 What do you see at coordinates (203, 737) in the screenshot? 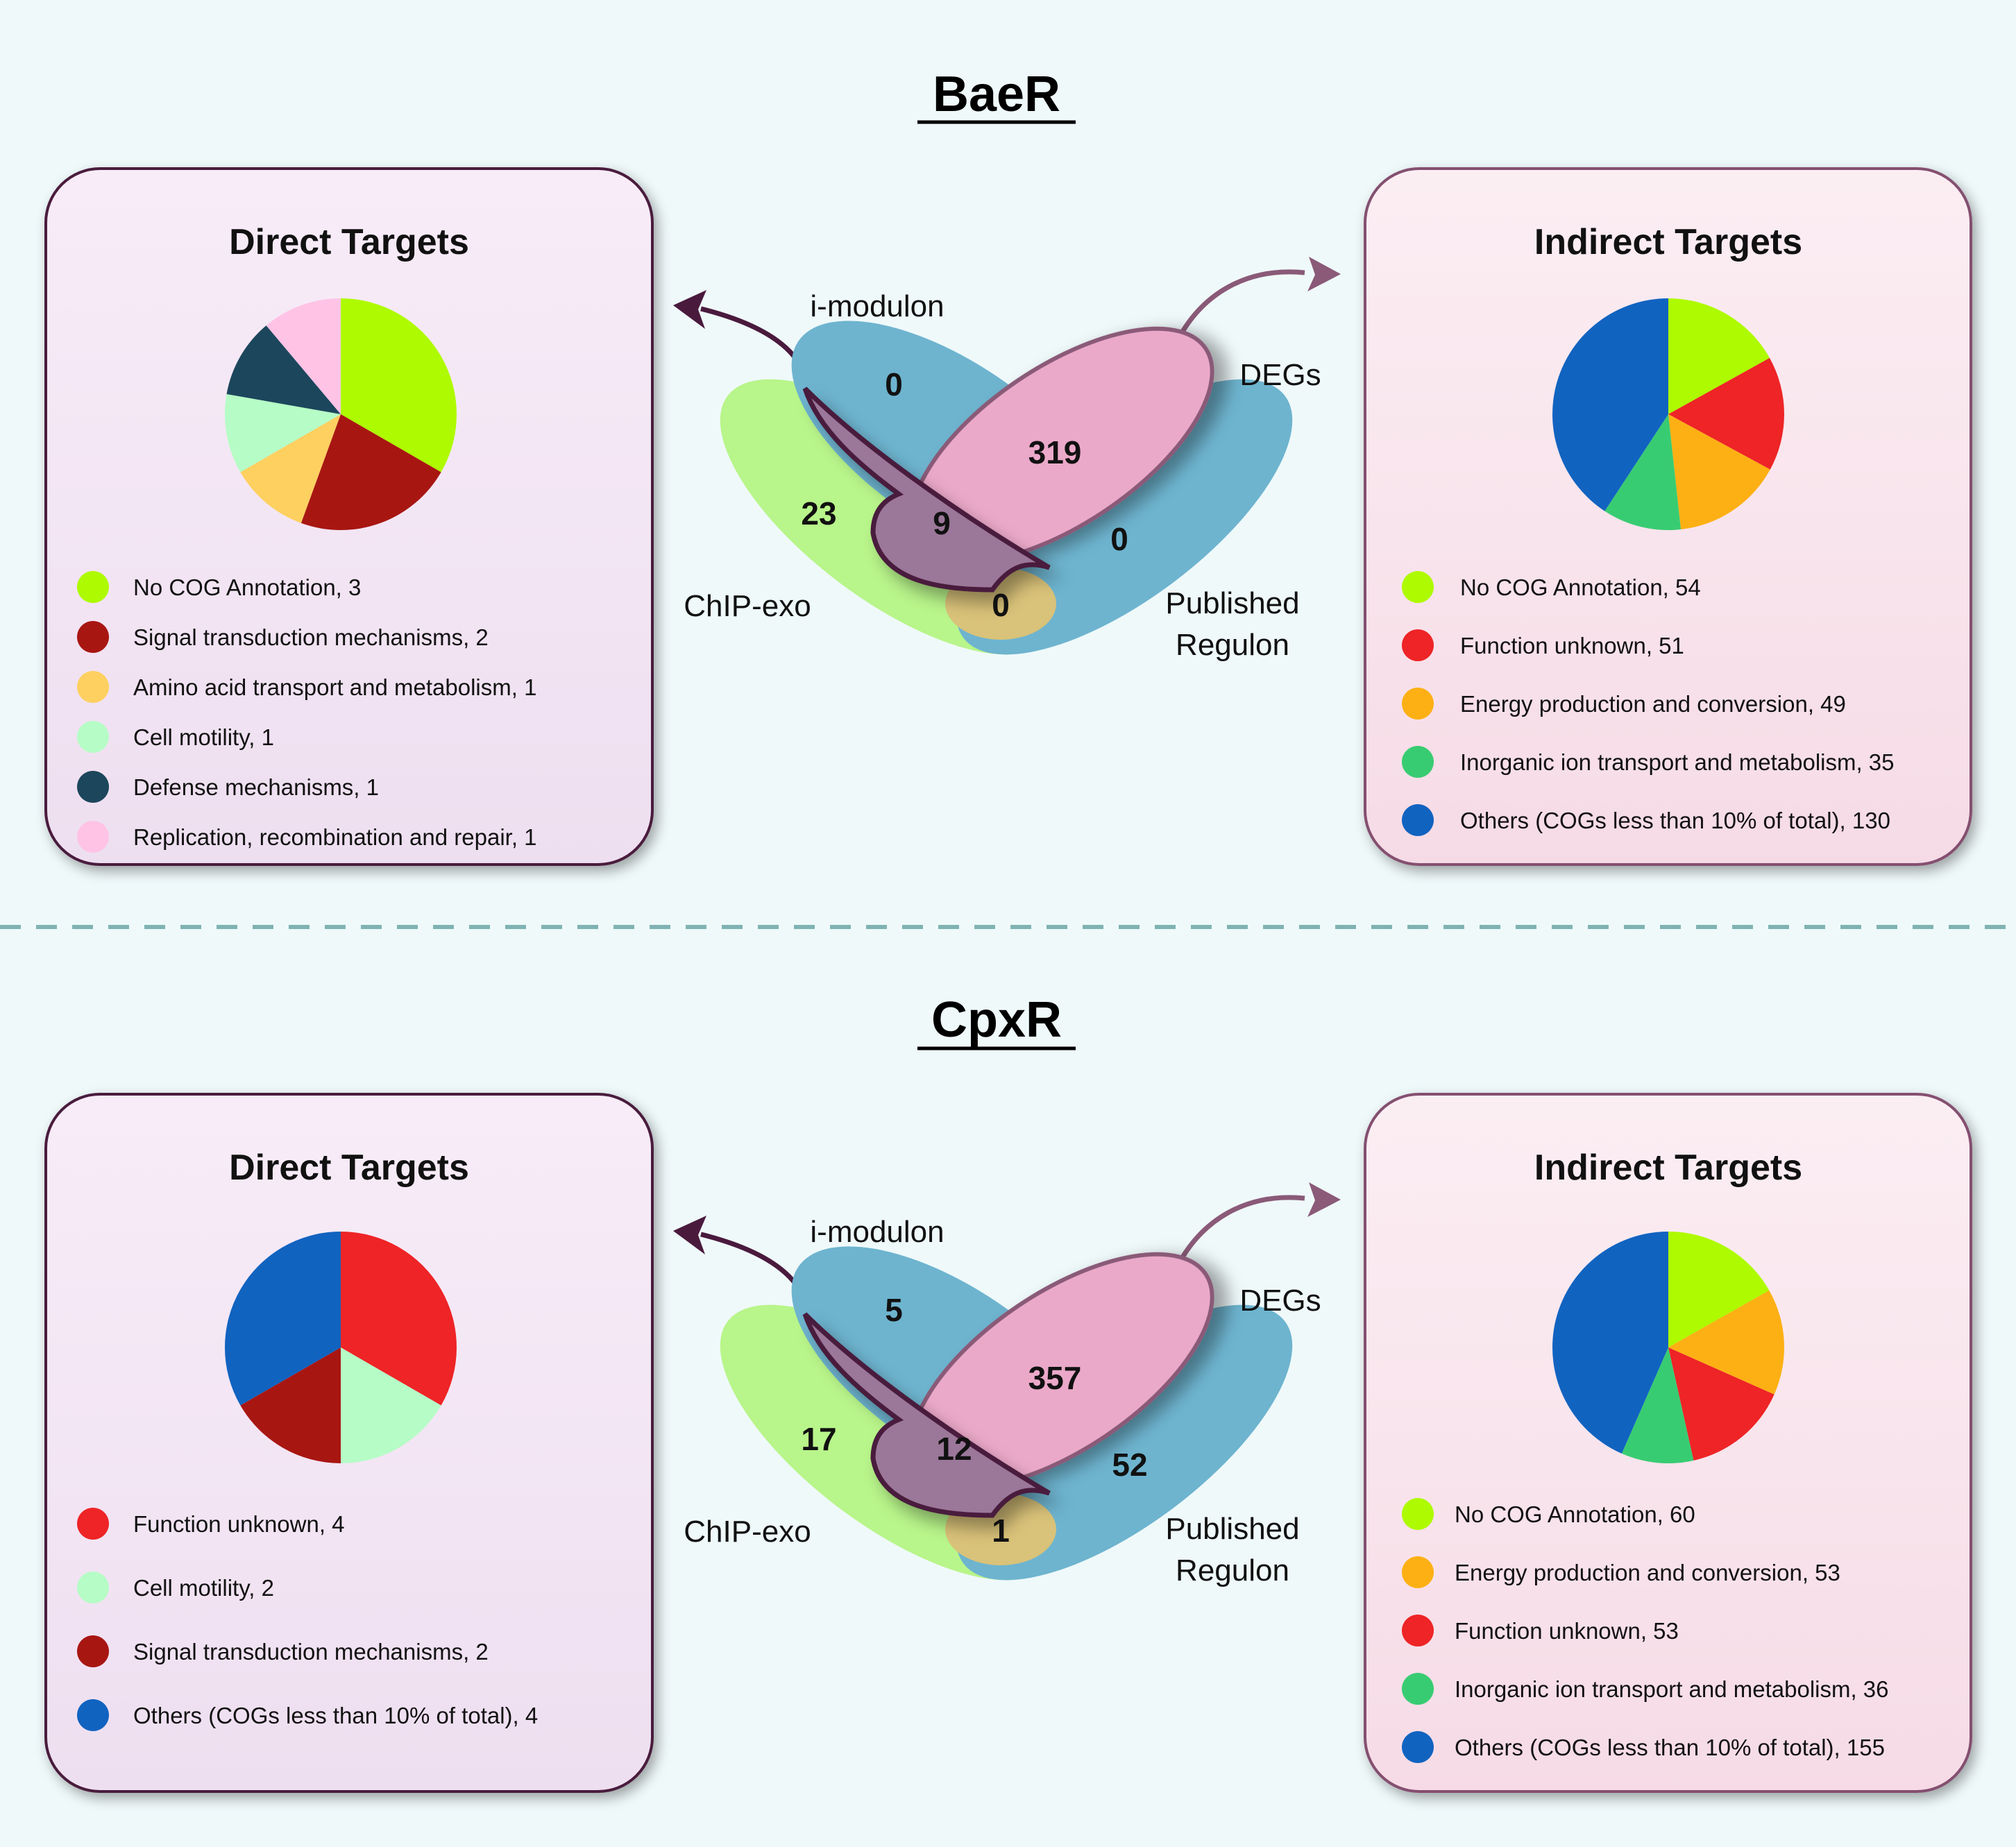
I see `legend-label: Cell motility, 1` at bounding box center [203, 737].